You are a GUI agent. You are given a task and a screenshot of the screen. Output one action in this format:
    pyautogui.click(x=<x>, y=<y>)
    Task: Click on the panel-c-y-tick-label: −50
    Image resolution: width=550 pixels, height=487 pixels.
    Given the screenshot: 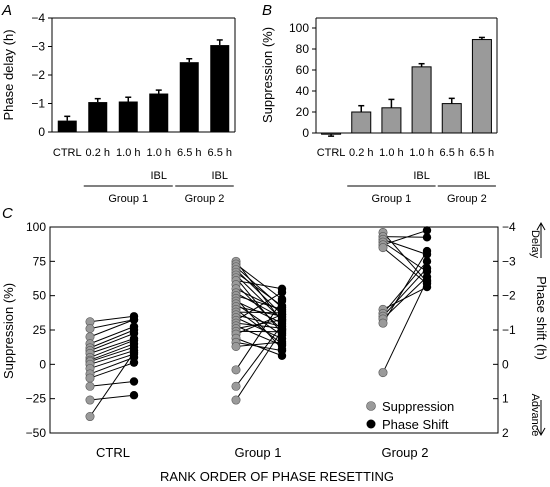 What is the action you would take?
    pyautogui.click(x=36, y=433)
    